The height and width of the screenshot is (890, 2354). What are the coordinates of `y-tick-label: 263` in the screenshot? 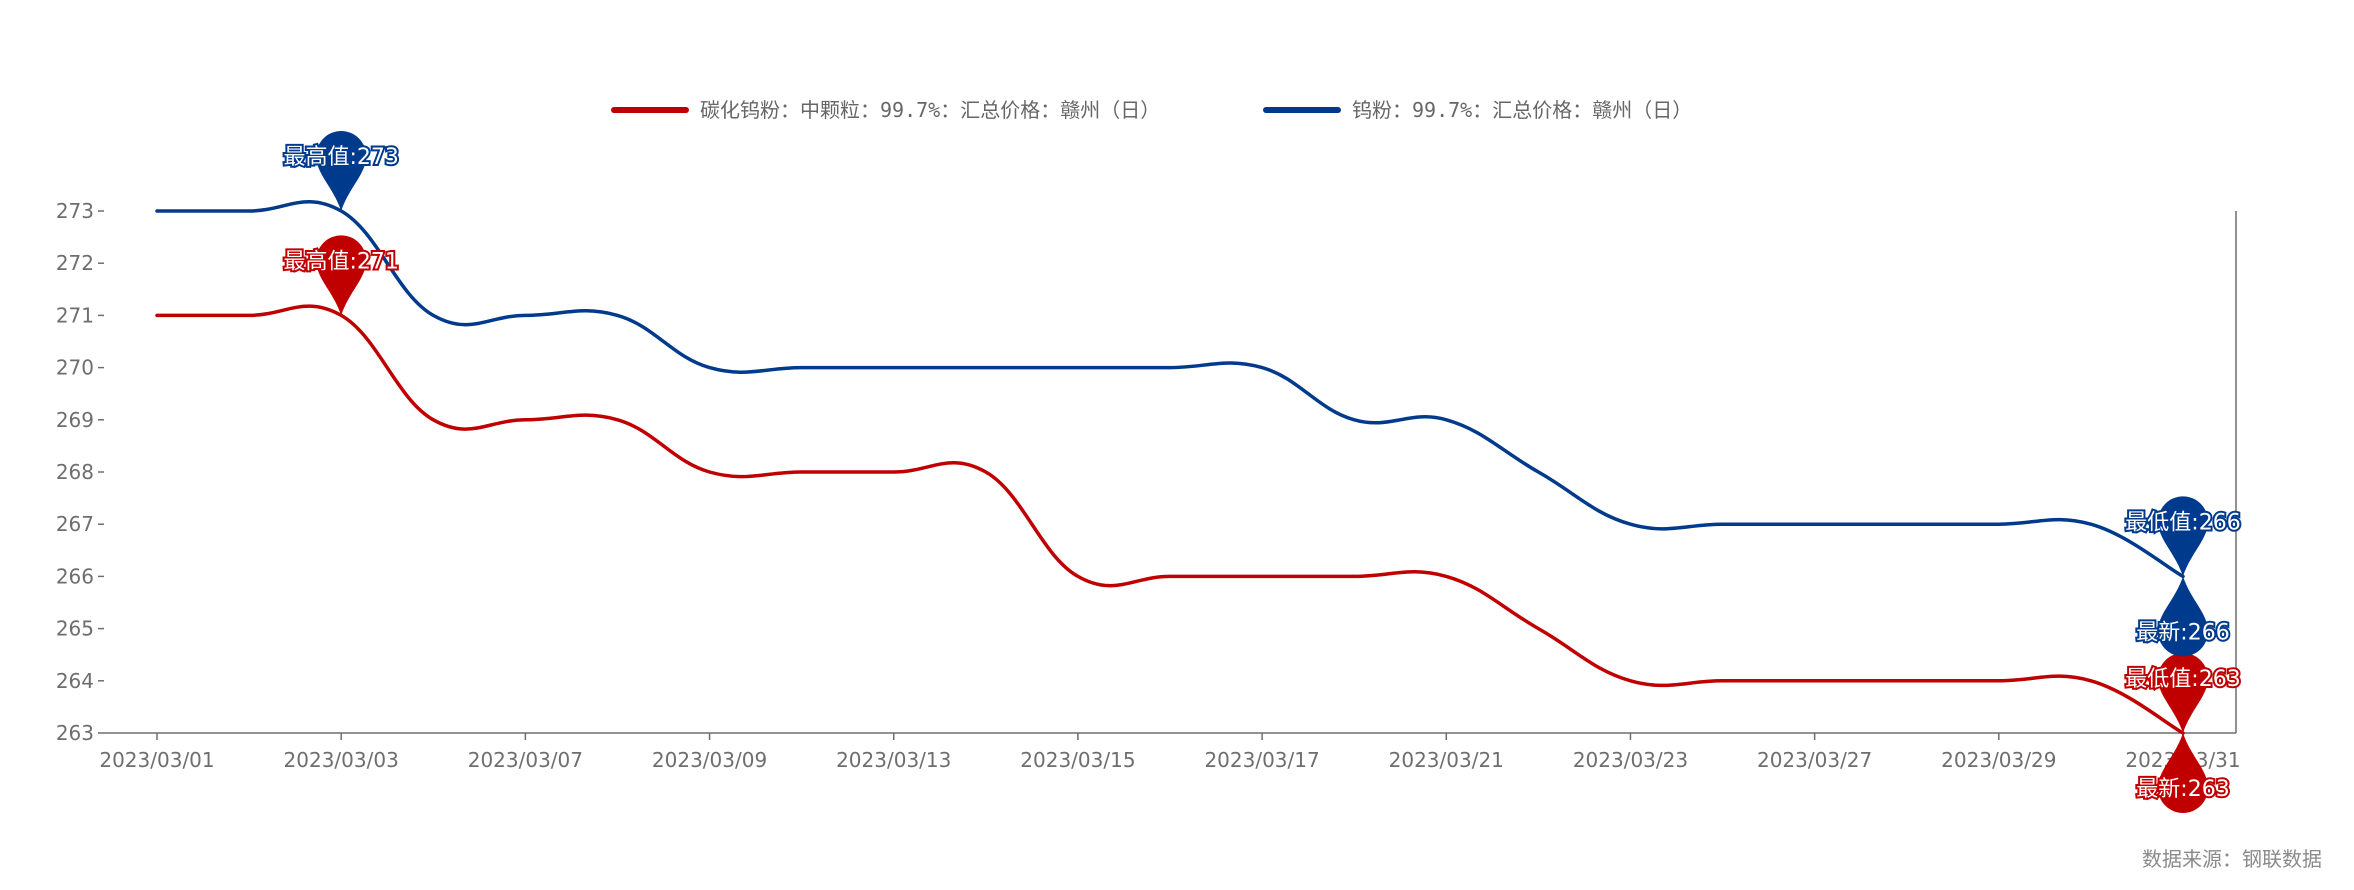 It's located at (75, 733).